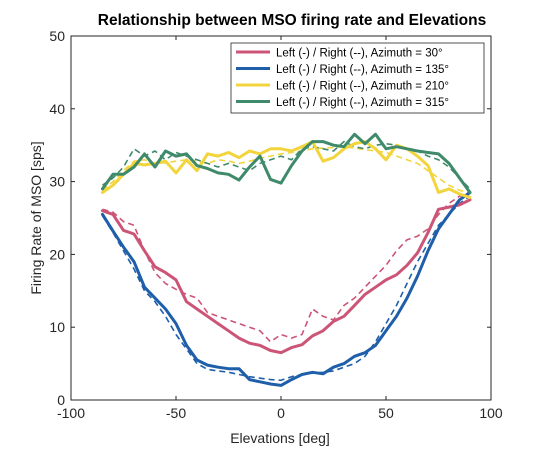 This screenshot has height=454, width=543. Describe the element at coordinates (57, 327) in the screenshot. I see `y-tick-label: 10` at that location.